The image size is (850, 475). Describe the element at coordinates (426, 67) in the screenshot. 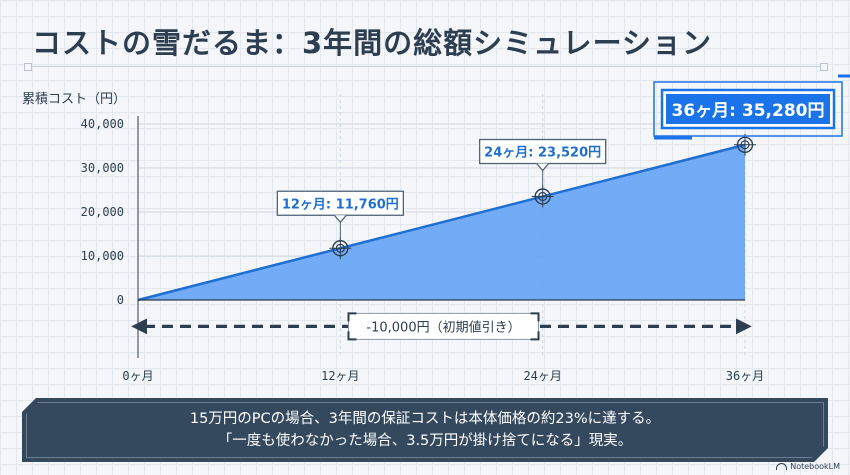

I see `title-divider` at that location.